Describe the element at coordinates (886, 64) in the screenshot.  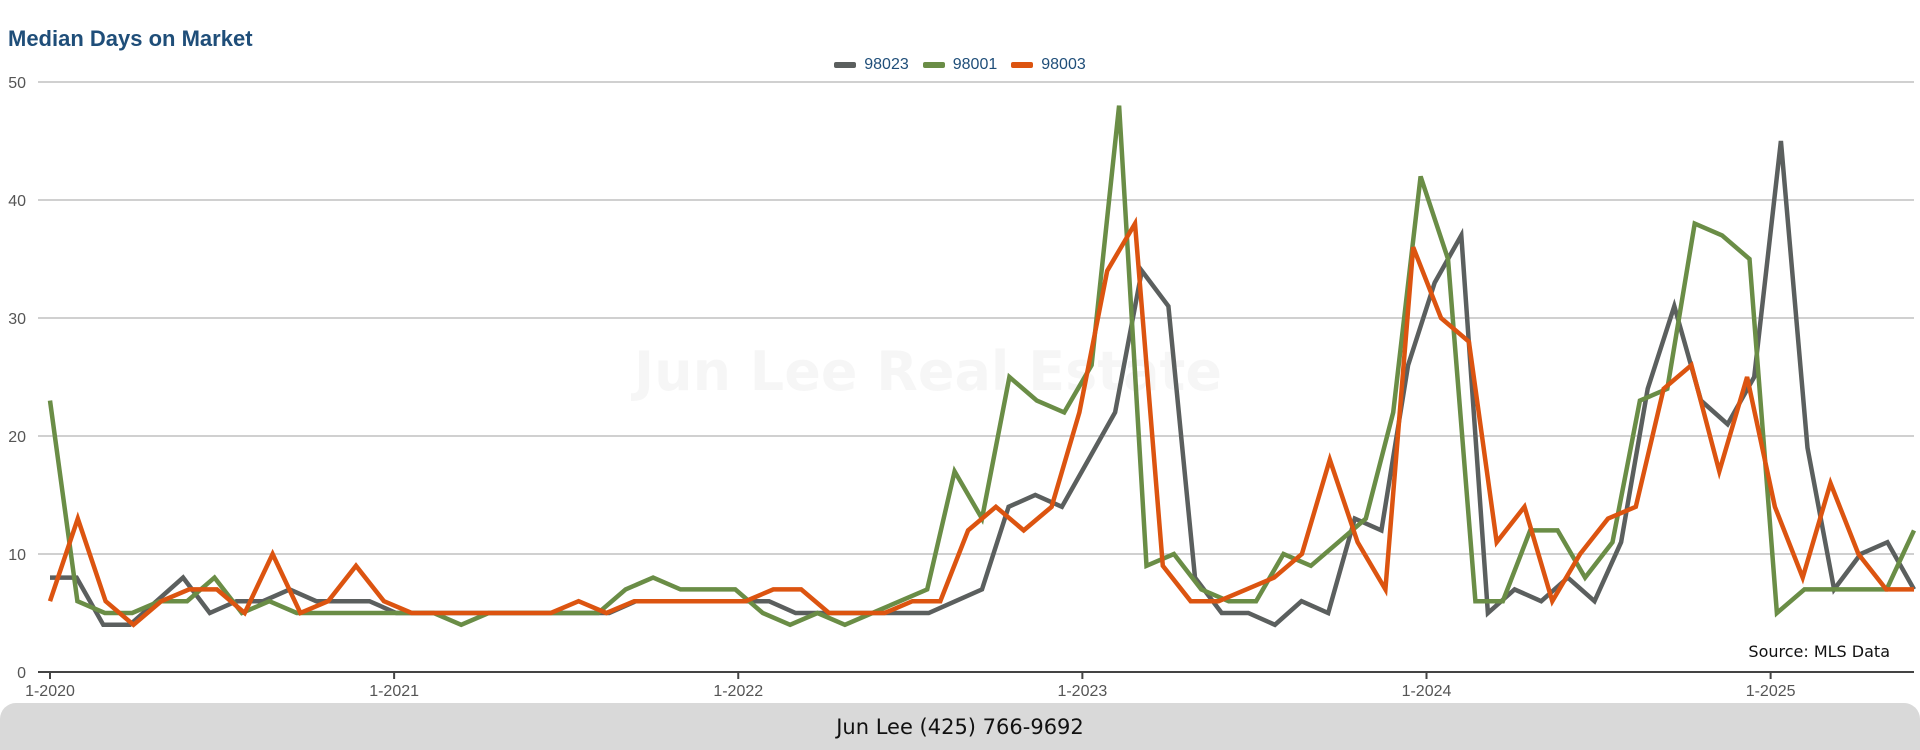
I see `legend-label-98023: 98023` at that location.